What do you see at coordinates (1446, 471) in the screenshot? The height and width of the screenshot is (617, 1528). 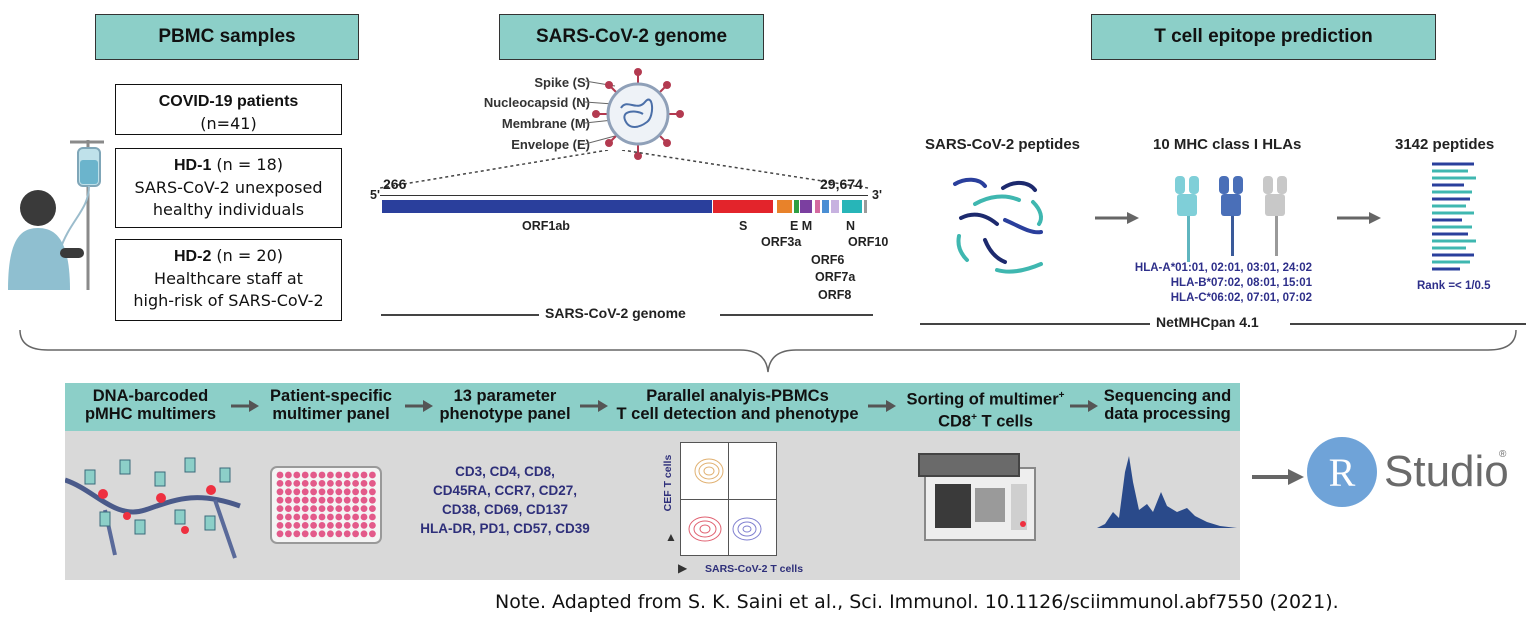 I see `rstudio-word: Studio` at bounding box center [1446, 471].